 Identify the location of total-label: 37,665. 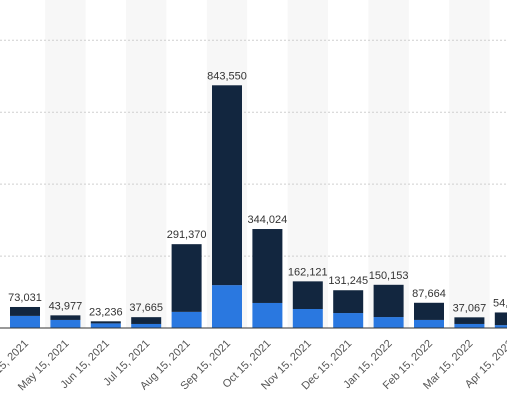
(146, 308).